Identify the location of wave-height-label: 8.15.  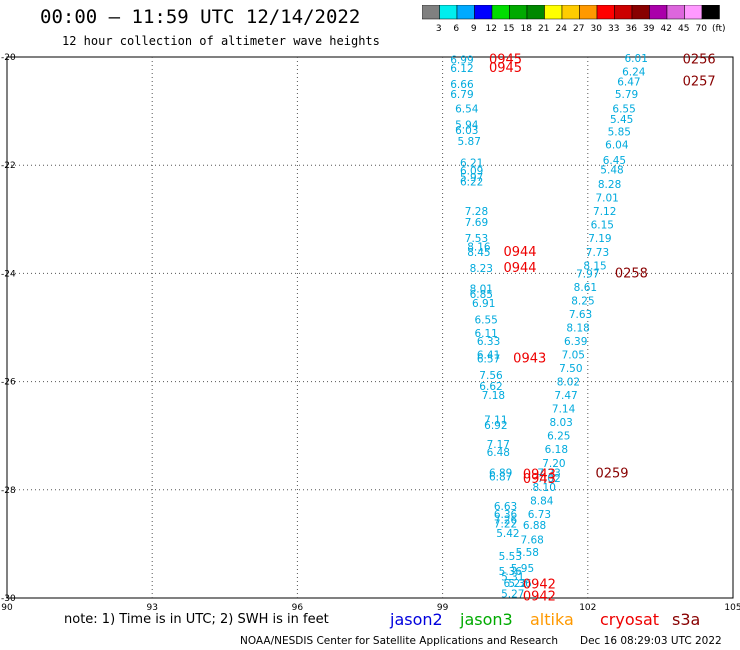
(594, 266).